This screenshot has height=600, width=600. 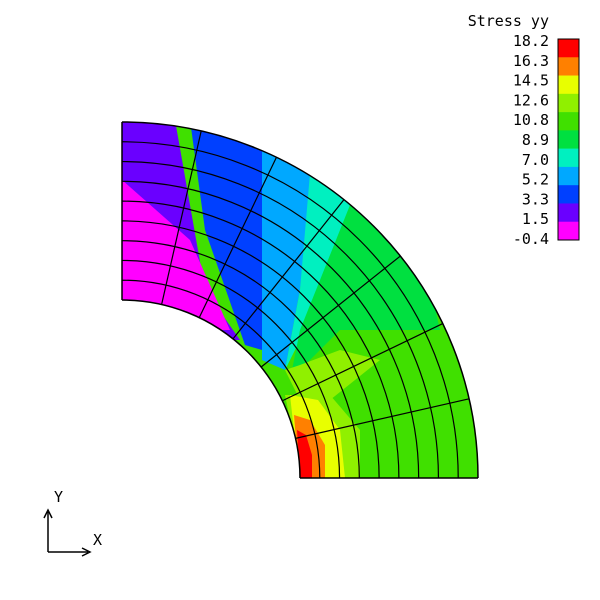 I want to click on legend-colorbar, so click(x=568, y=140).